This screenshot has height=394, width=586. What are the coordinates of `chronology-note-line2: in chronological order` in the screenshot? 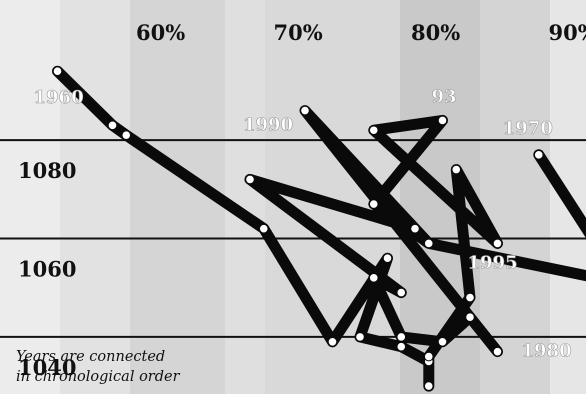 It's located at (98, 377).